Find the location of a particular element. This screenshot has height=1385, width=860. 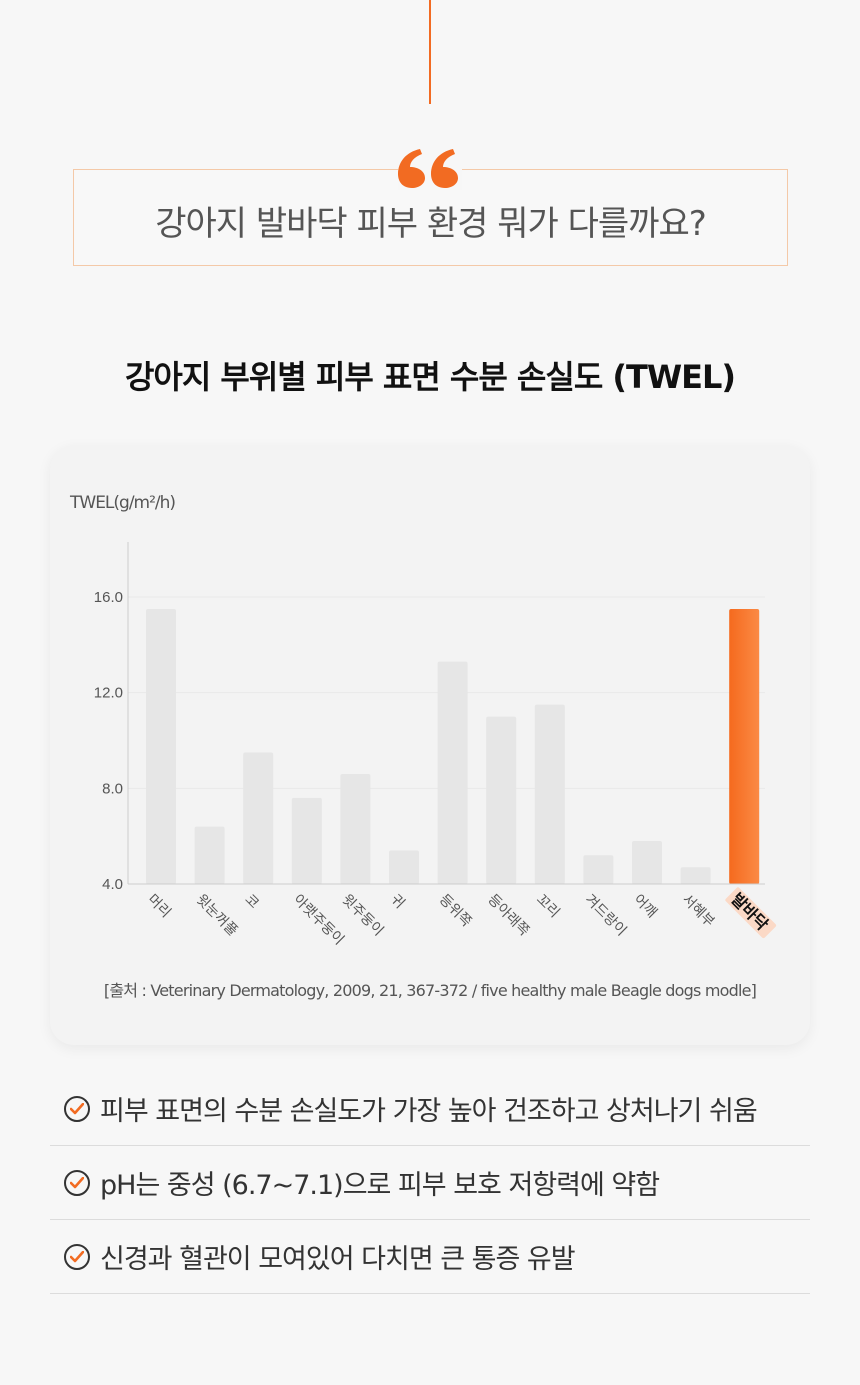

benefit-text: 신경과 혈관이 모여있어 다치면 큰 통증 유발 is located at coordinates (338, 1259).